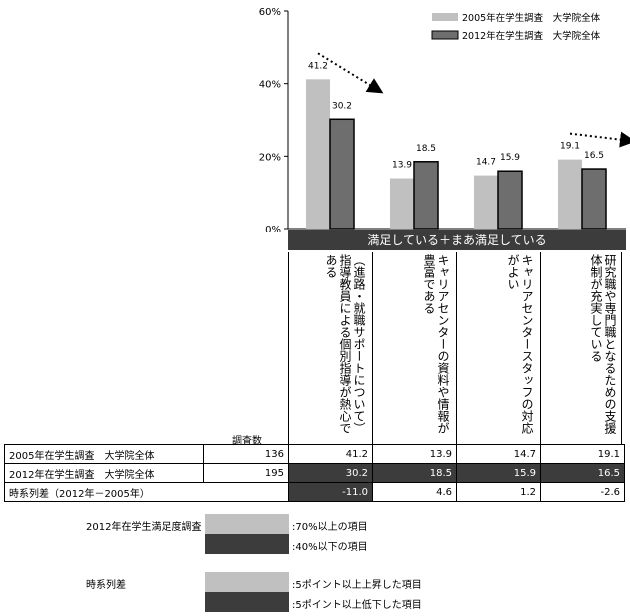 The width and height of the screenshot is (630, 616). What do you see at coordinates (498, 473) in the screenshot?
I see `cell-2012-3: 15.9` at bounding box center [498, 473].